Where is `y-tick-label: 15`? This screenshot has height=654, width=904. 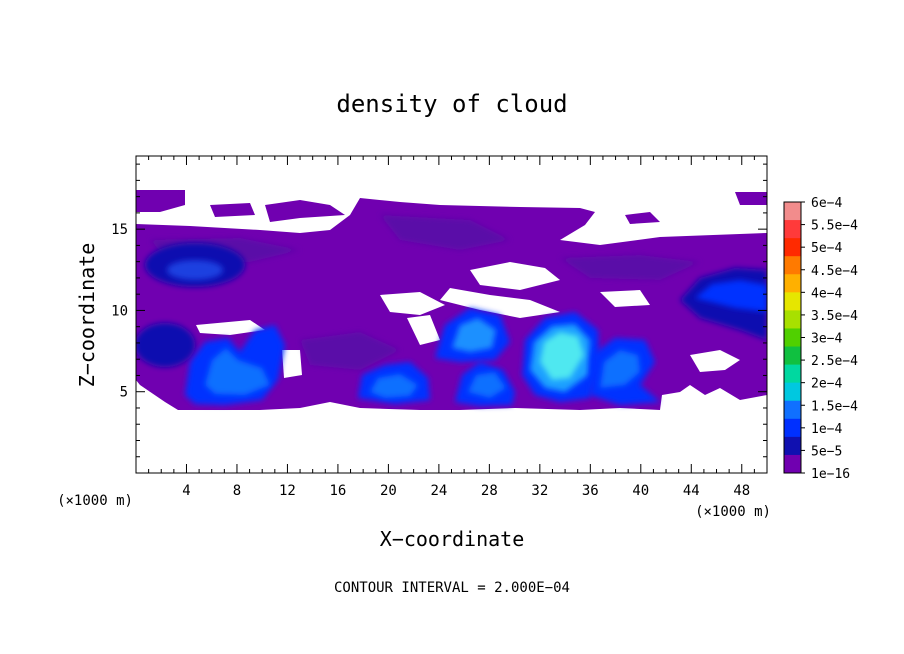 y-tick-label: 15 is located at coordinates (119, 230).